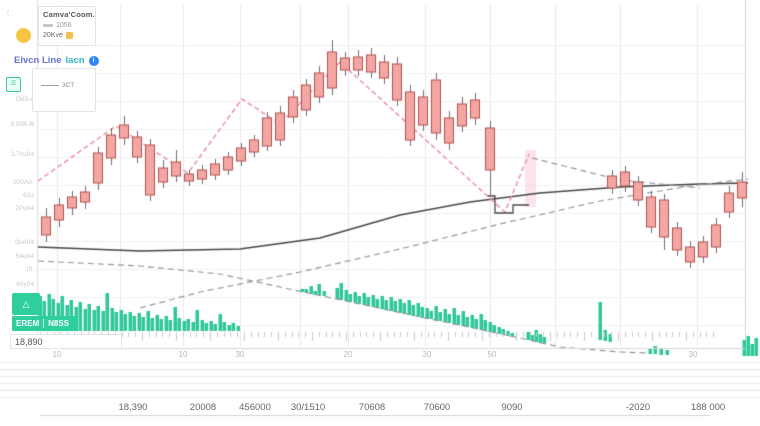  I want to click on bottom-row-value: 456000, so click(255, 407).